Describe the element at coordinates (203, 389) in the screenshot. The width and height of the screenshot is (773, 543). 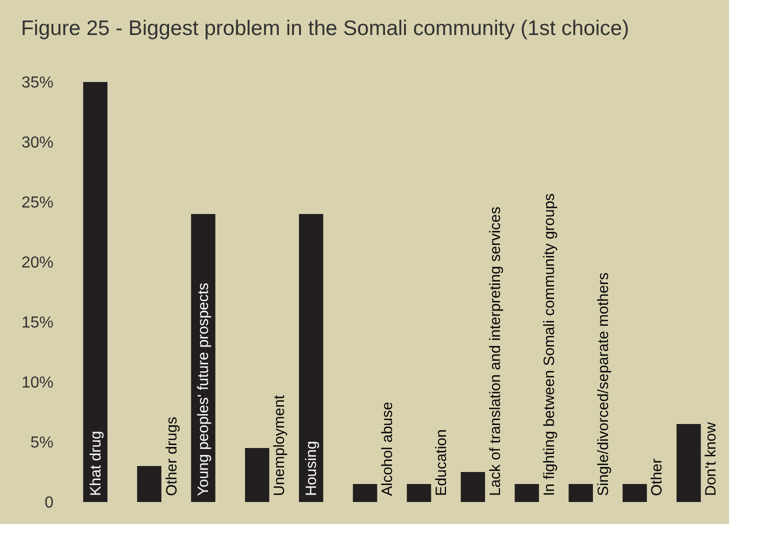
I see `x-tick-label: Young peoples' future prospects` at that location.